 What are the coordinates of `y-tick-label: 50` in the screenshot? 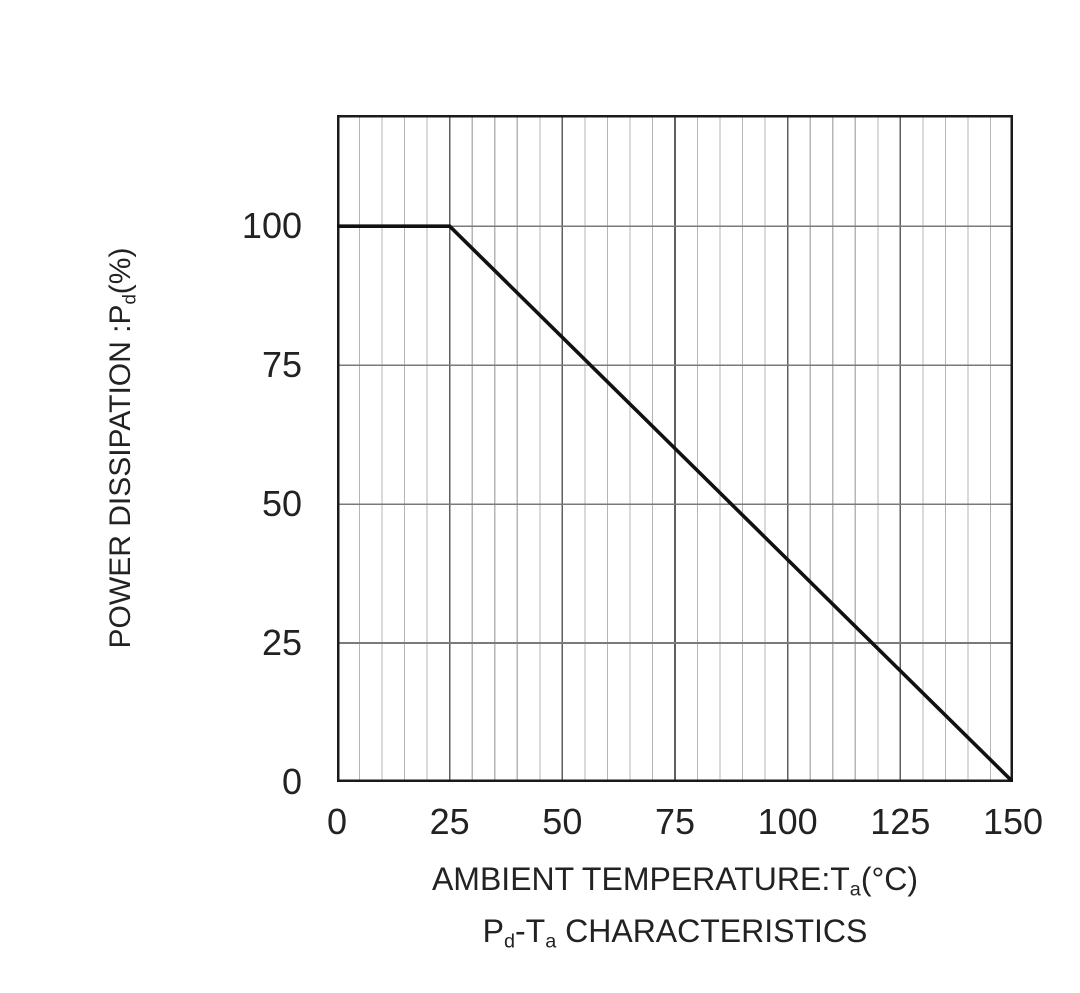 It's located at (281, 504).